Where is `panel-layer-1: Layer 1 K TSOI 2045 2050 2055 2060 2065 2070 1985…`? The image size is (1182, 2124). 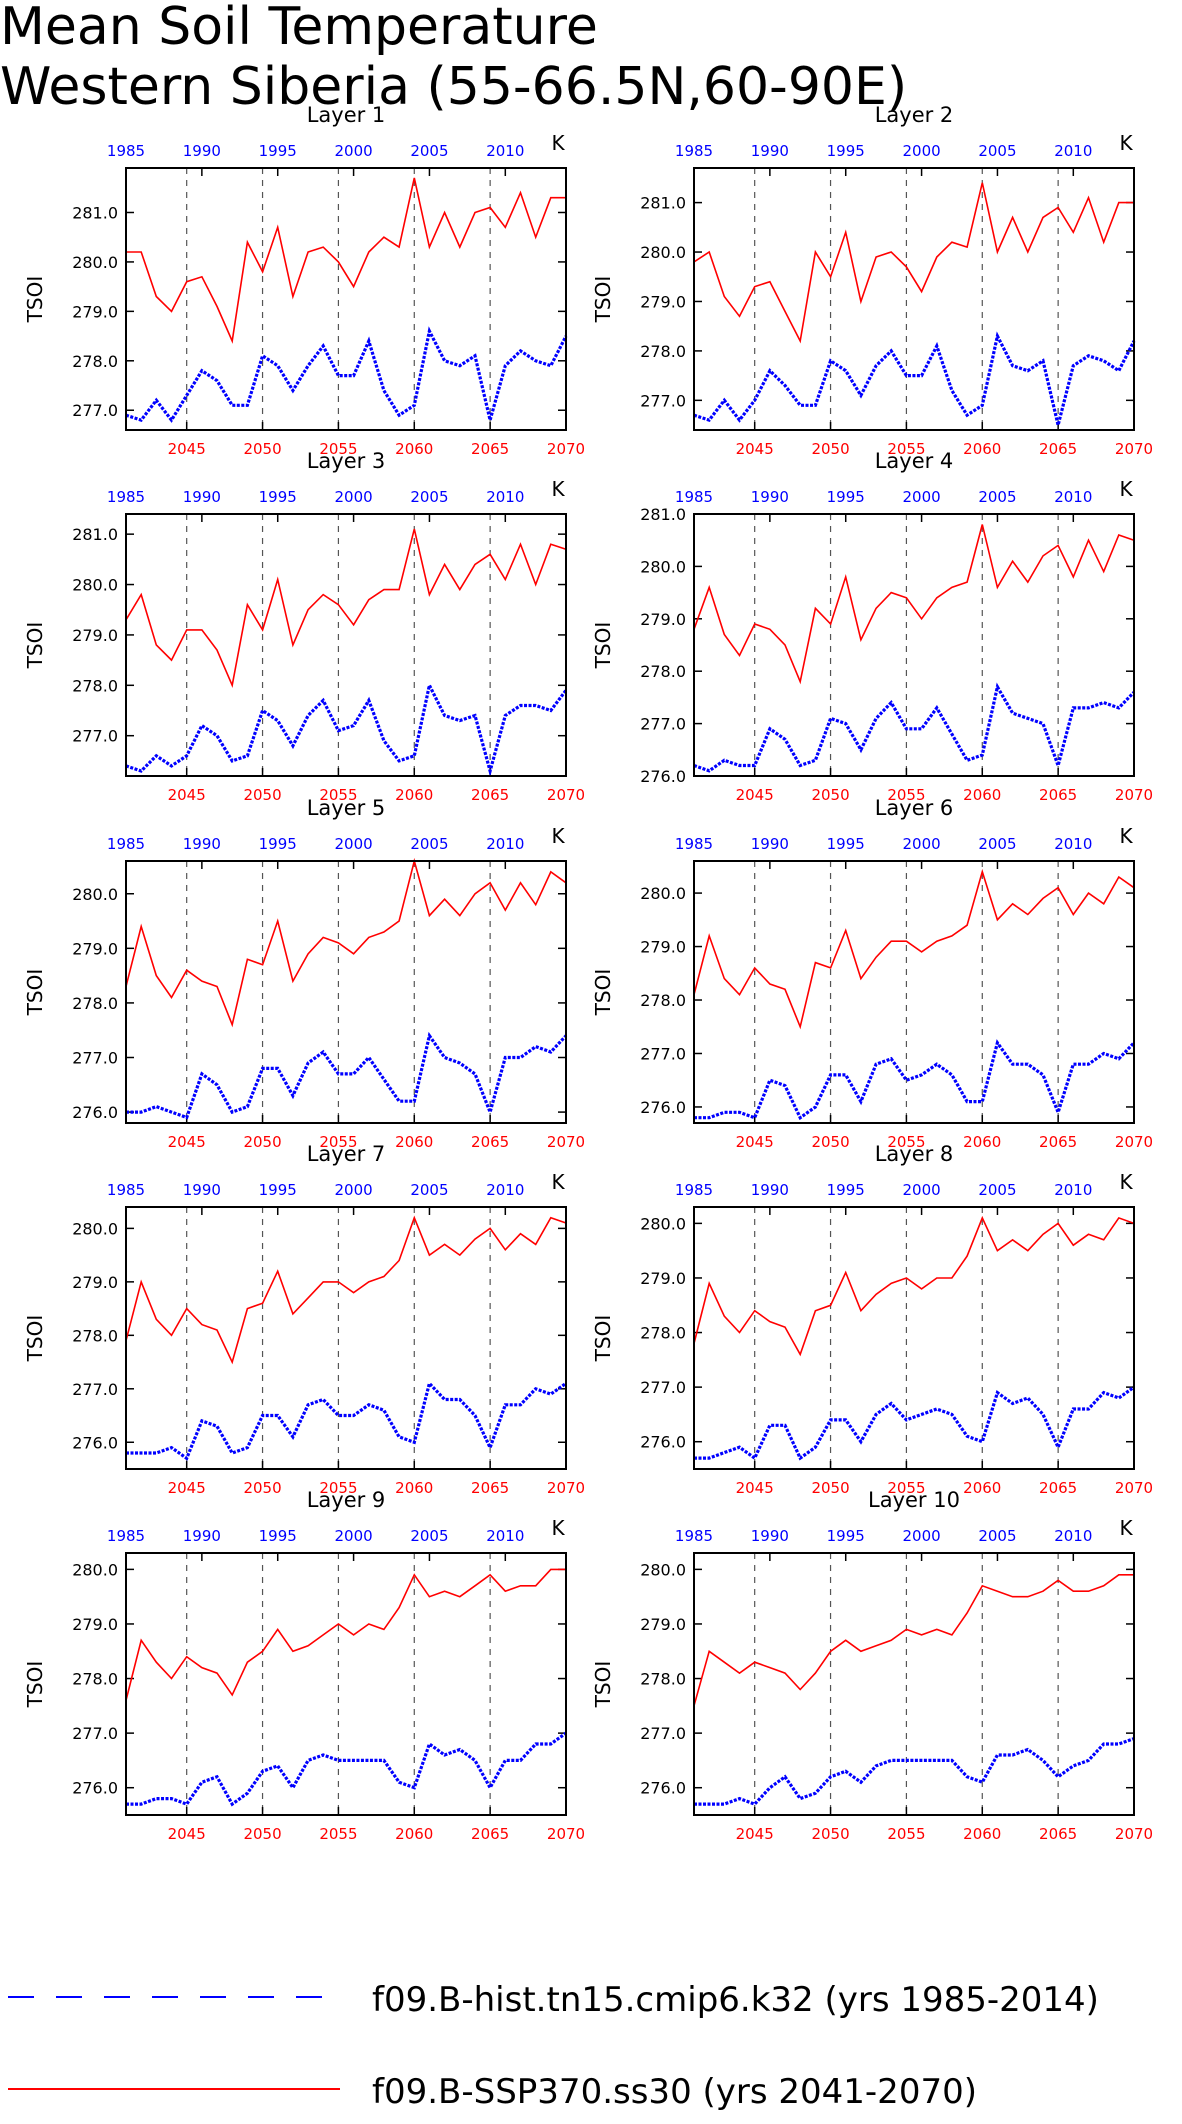 panel-layer-1: Layer 1 K TSOI 2045 2050 2055 2060 2065 2070 1985… is located at coordinates (304, 280).